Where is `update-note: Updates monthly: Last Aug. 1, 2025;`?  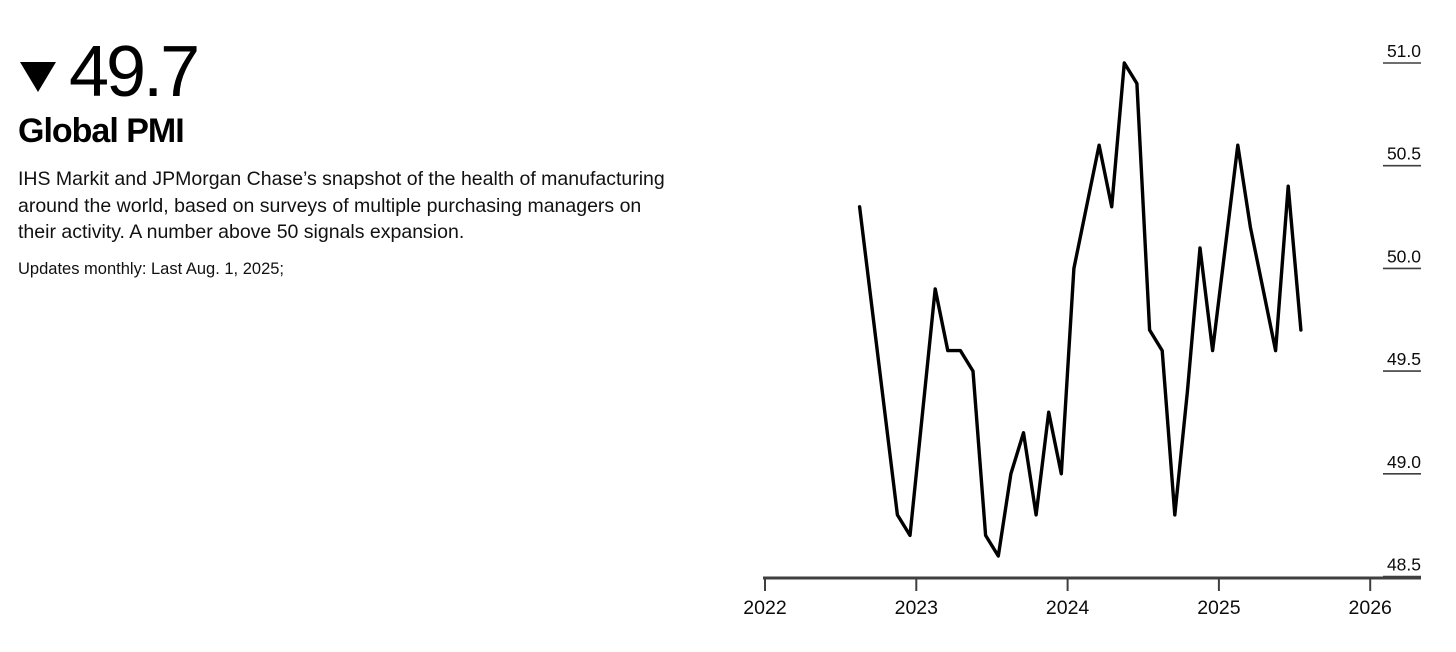 update-note: Updates monthly: Last Aug. 1, 2025; is located at coordinates (151, 268).